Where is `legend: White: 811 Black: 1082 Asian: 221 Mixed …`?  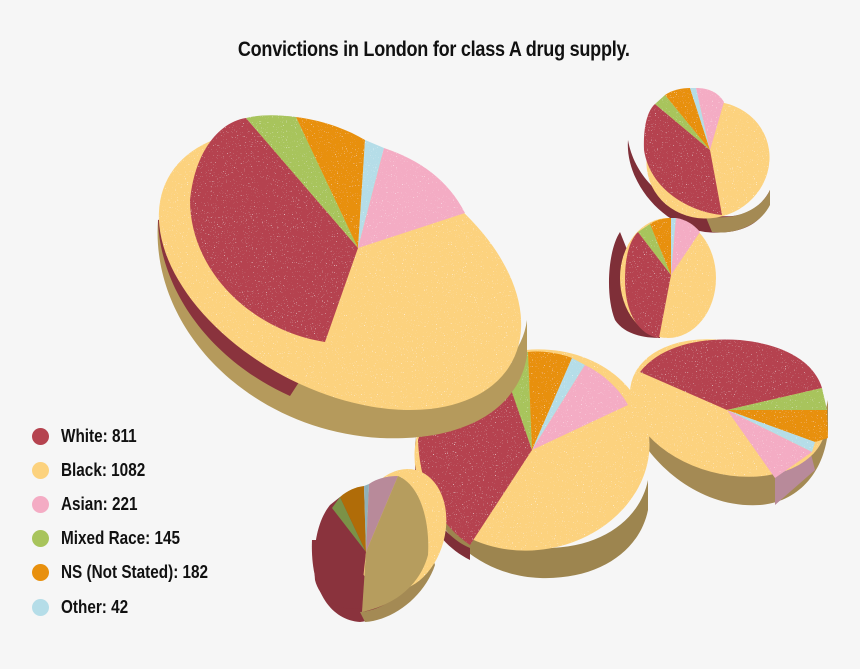
legend: White: 811 Black: 1082 Asian: 221 Mixed … is located at coordinates (133, 521).